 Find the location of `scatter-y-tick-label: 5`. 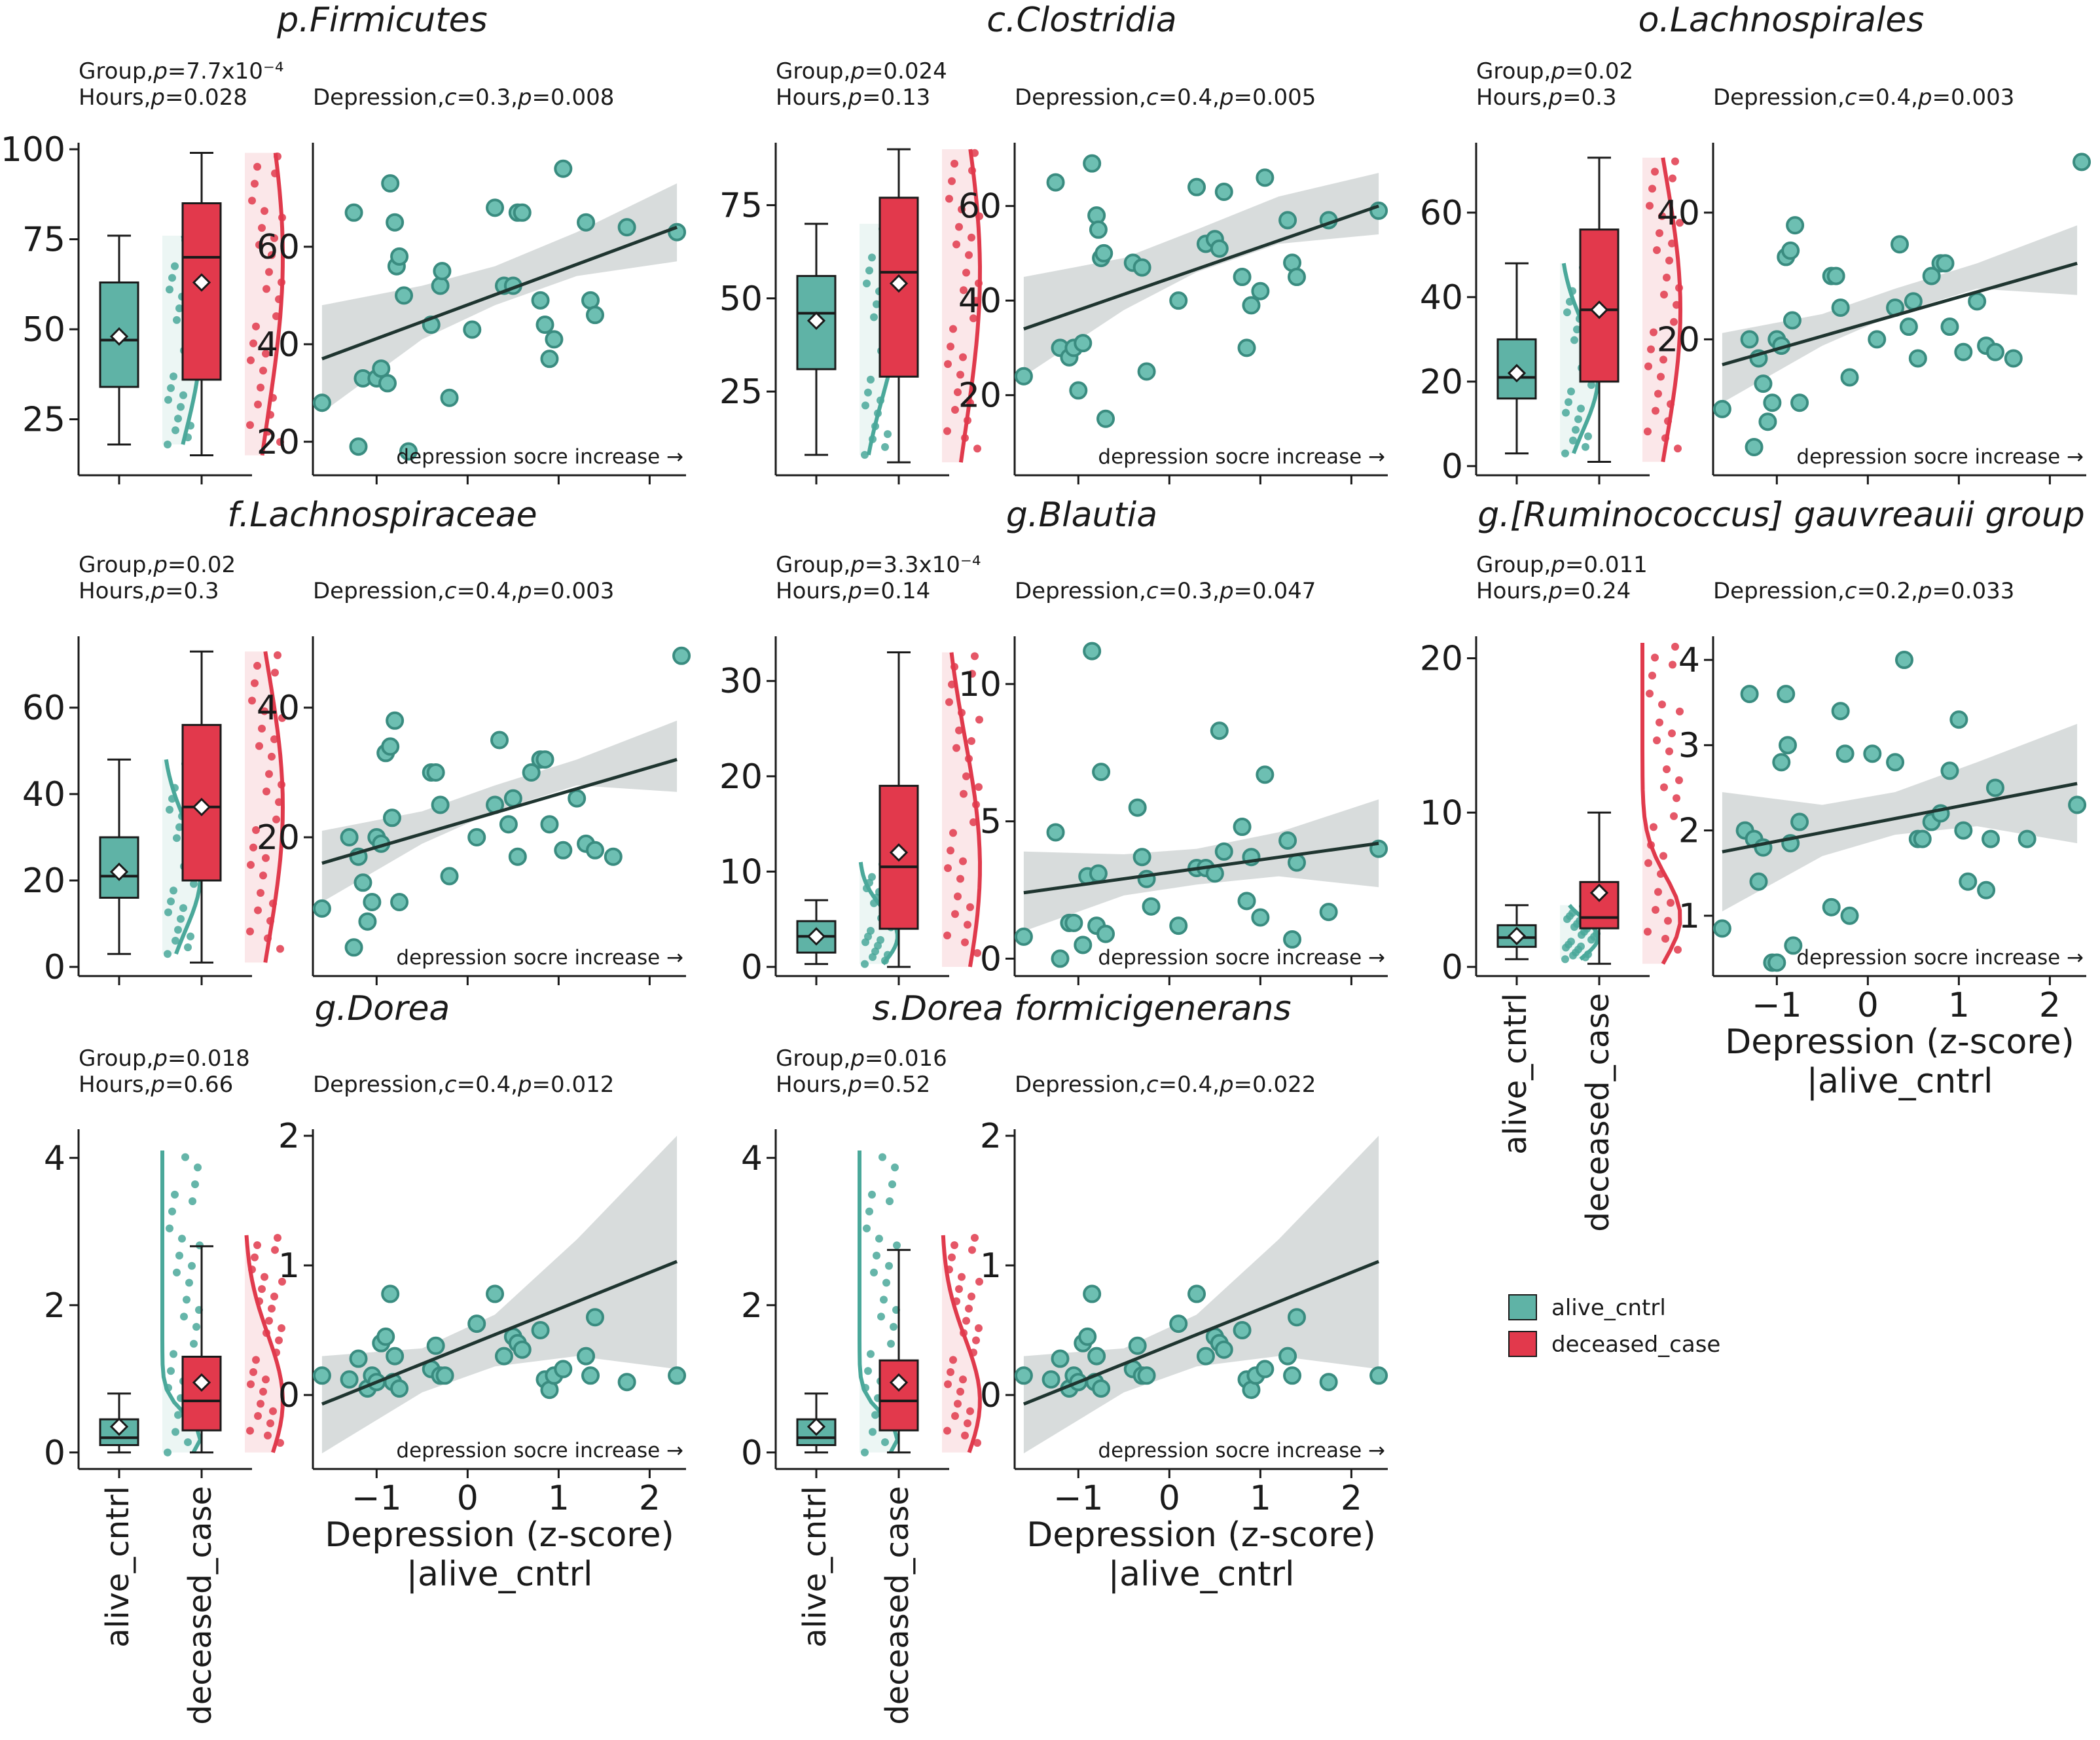

scatter-y-tick-label: 5 is located at coordinates (991, 823).